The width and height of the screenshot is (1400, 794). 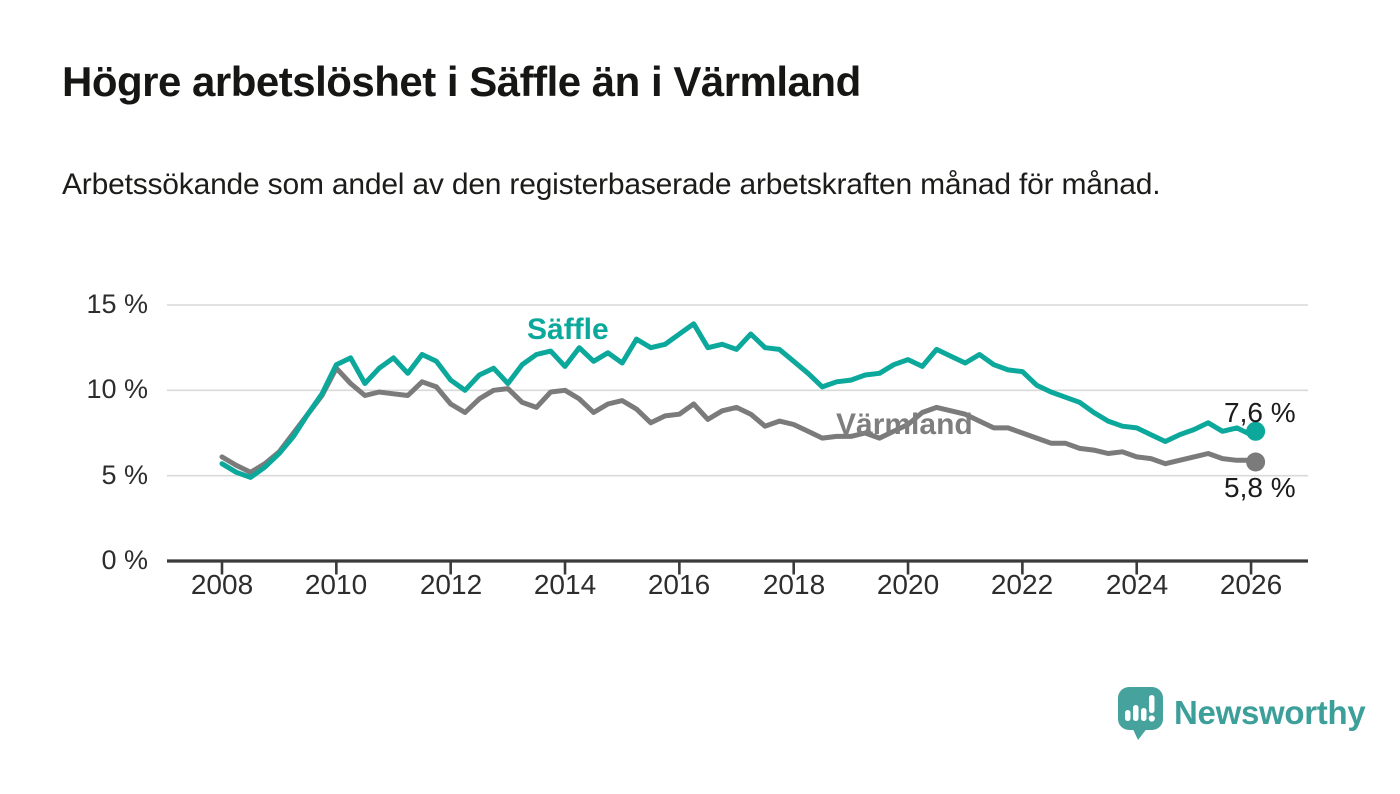 What do you see at coordinates (117, 304) in the screenshot?
I see `y-tick-label-15: 15 %` at bounding box center [117, 304].